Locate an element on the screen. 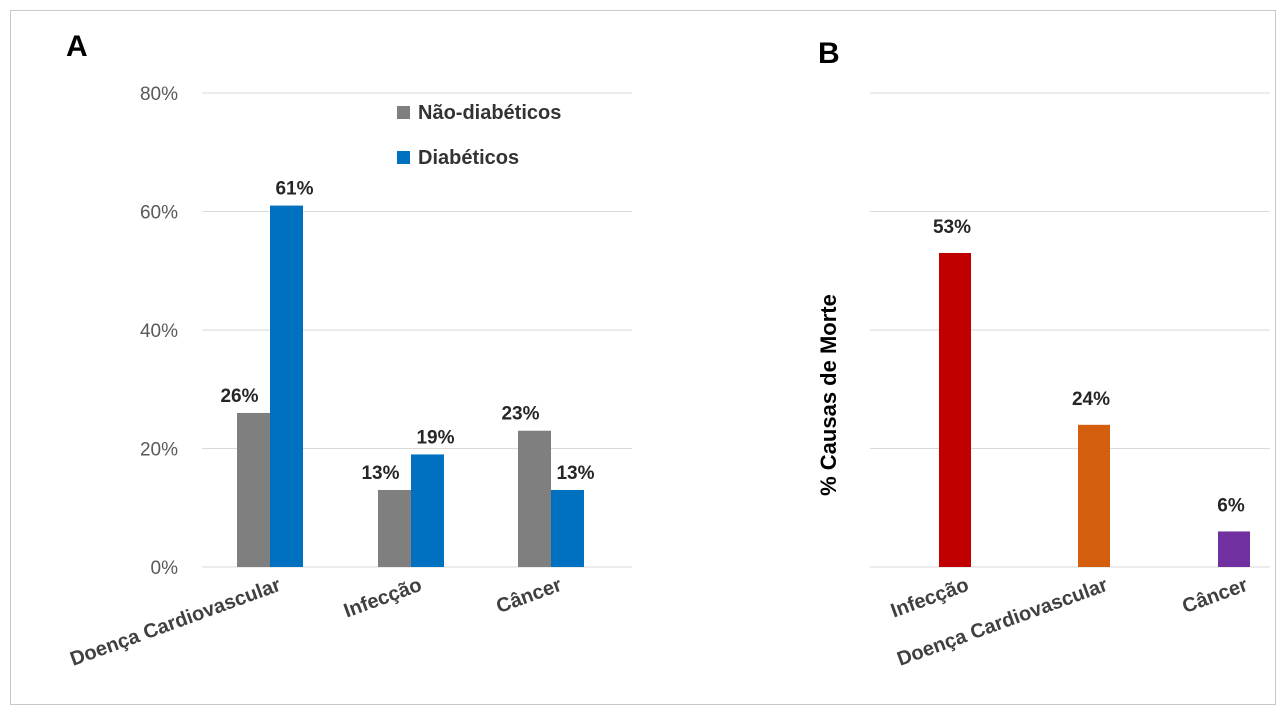 This screenshot has width=1285, height=713. legend-swatch-diabeticos is located at coordinates (403, 157).